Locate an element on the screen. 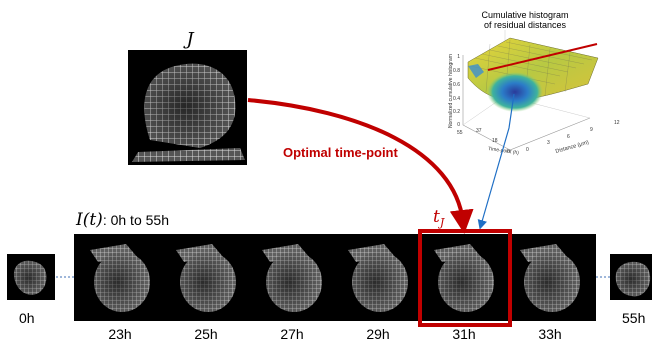  y-axis-label: Time-point (h) is located at coordinates (504, 151).